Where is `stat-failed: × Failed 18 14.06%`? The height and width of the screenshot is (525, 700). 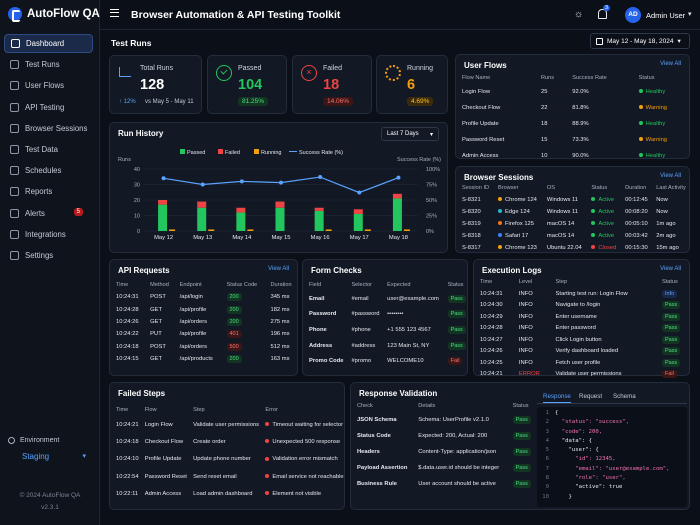 stat-failed: × Failed 18 14.06% is located at coordinates (332, 84).